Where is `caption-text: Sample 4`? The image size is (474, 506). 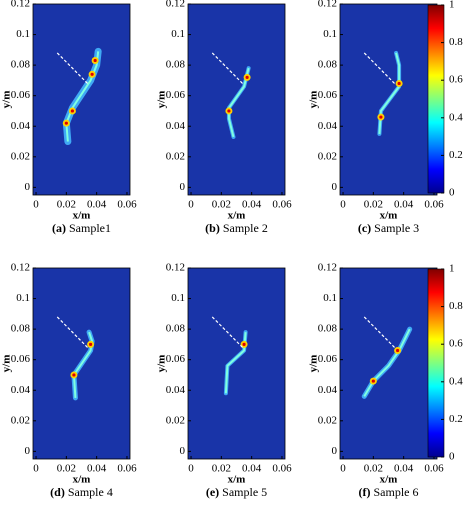 caption-text: Sample 4 is located at coordinates (90, 492).